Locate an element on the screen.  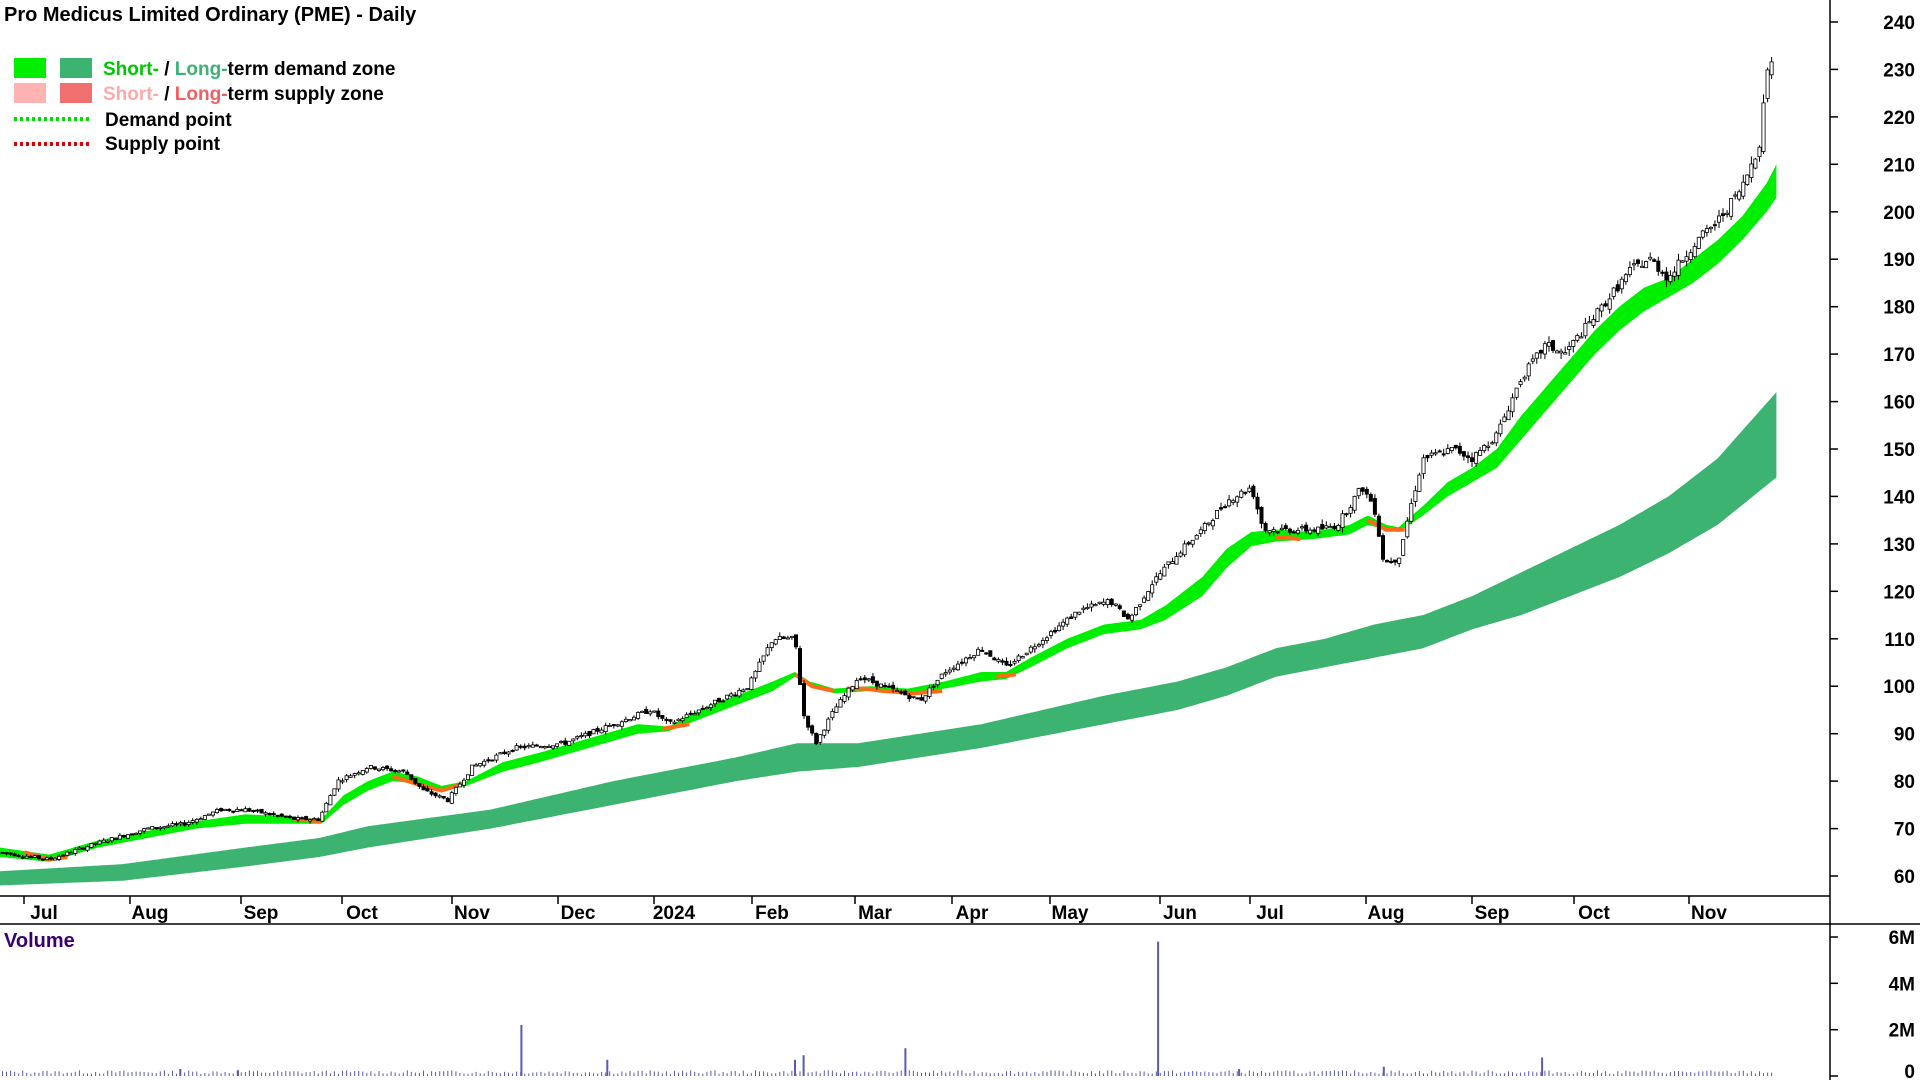
price-tick-label: 220 is located at coordinates (1899, 118).